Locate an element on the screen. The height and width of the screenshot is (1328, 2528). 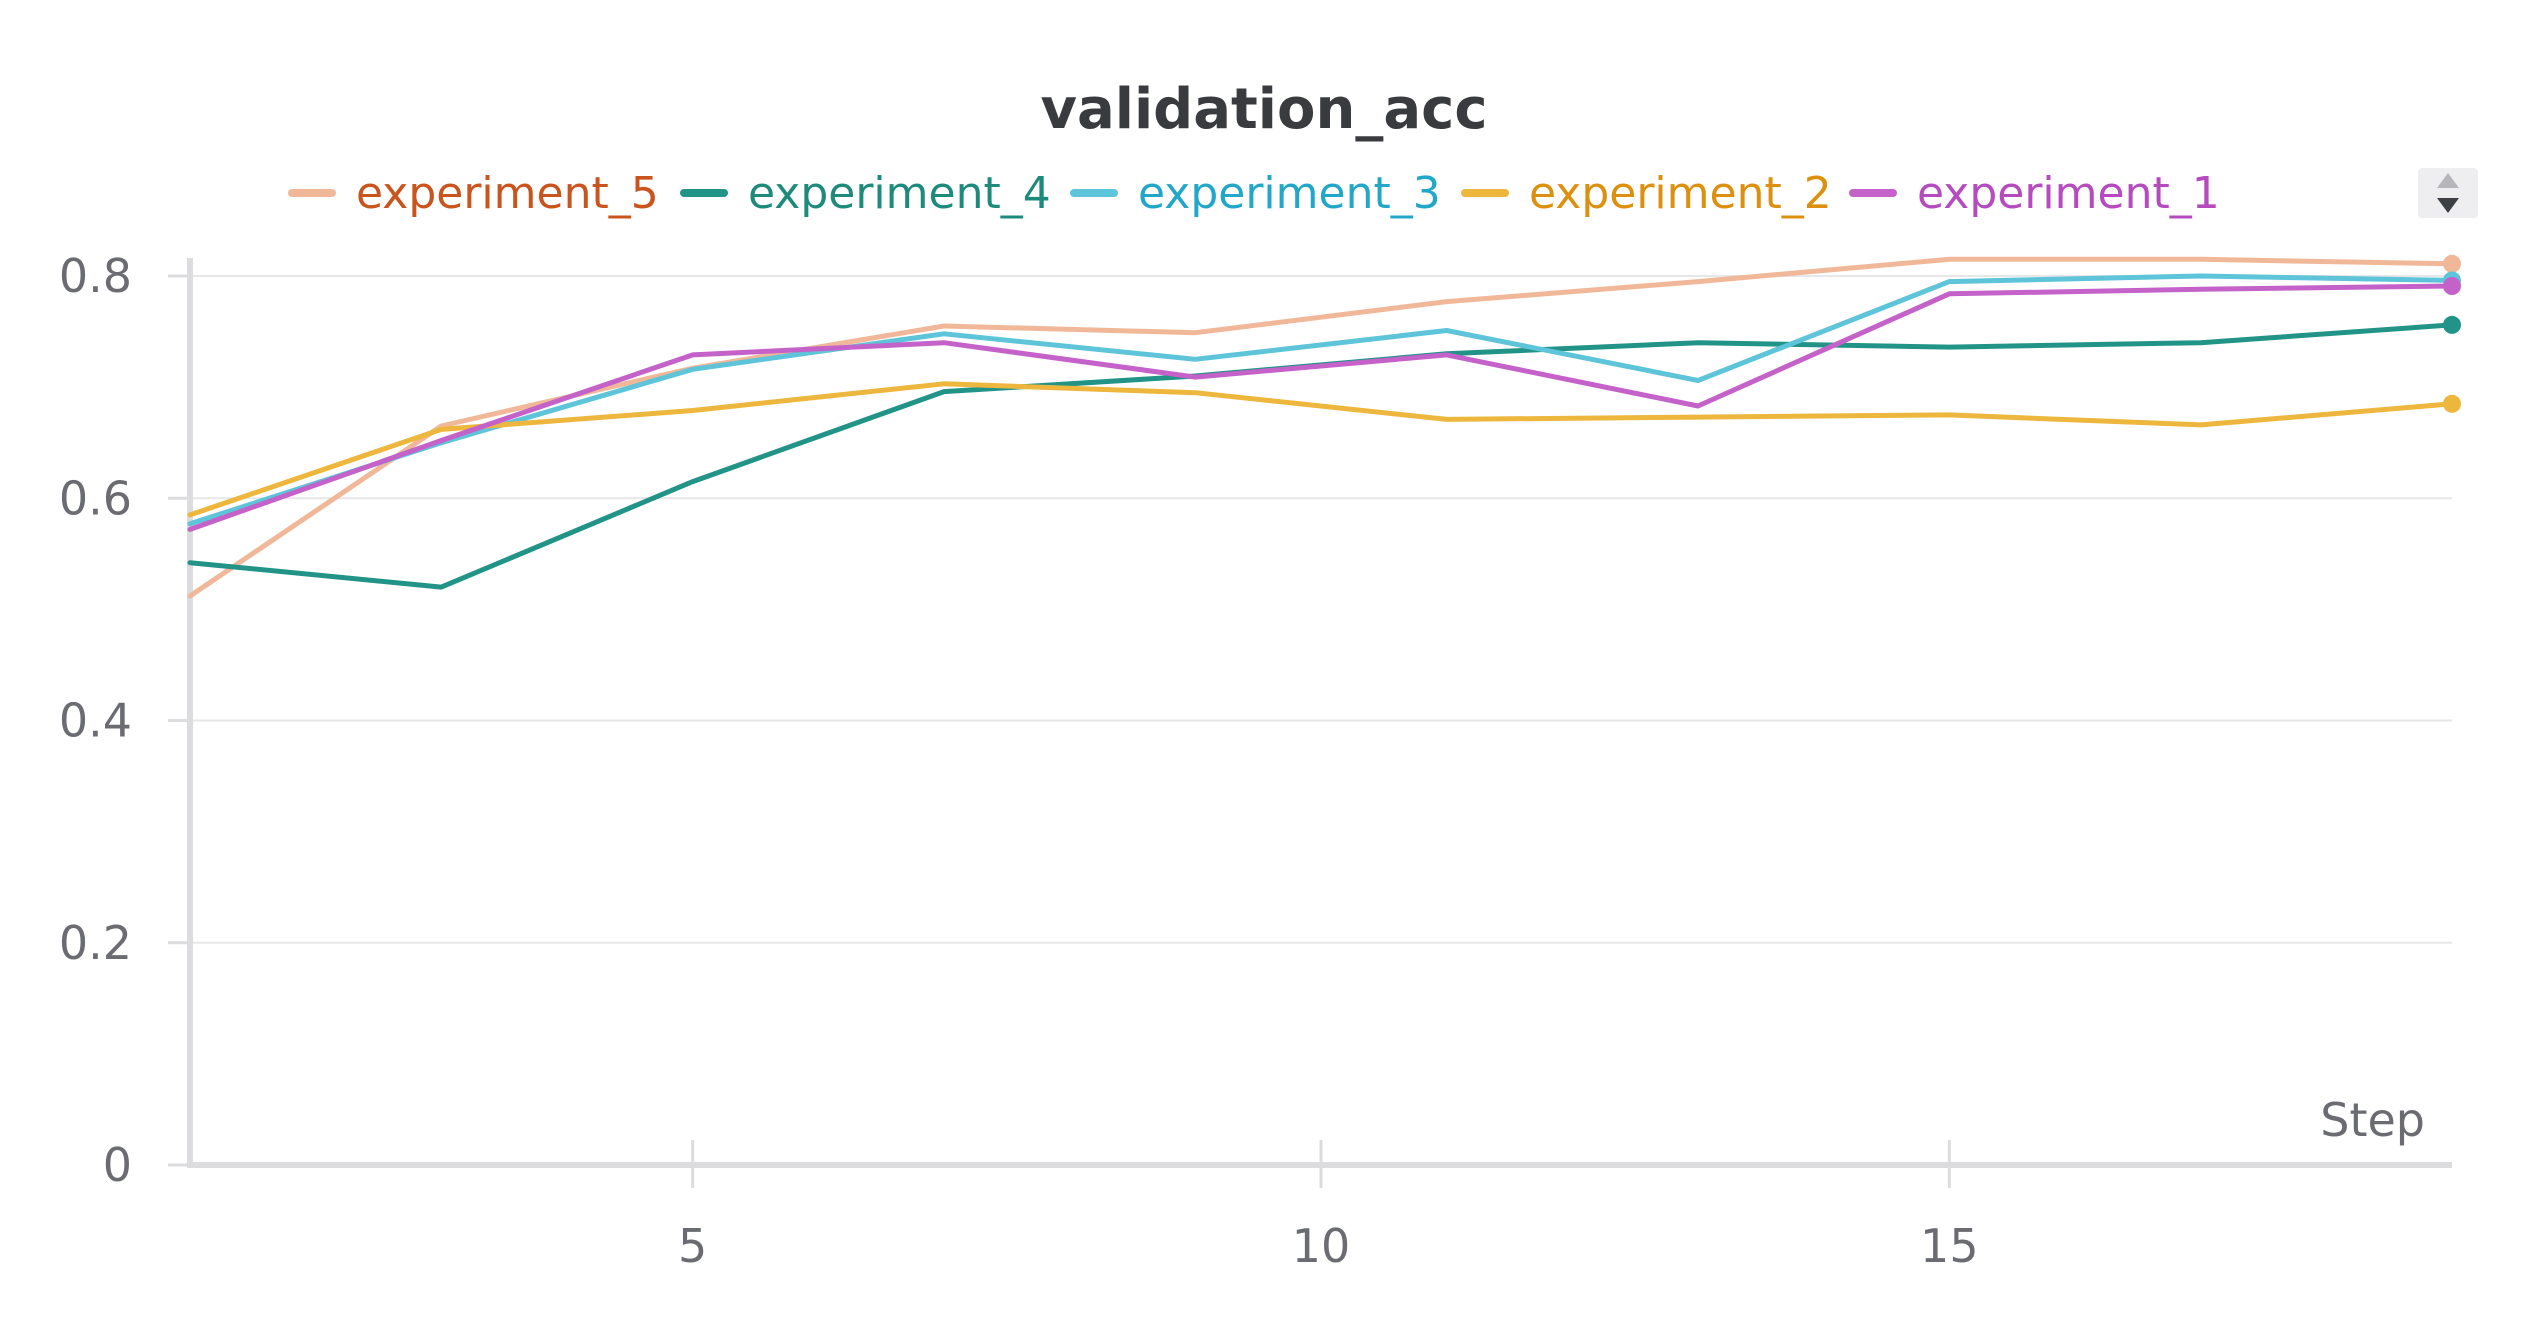
y-tick-label: 0 is located at coordinates (117, 1165).